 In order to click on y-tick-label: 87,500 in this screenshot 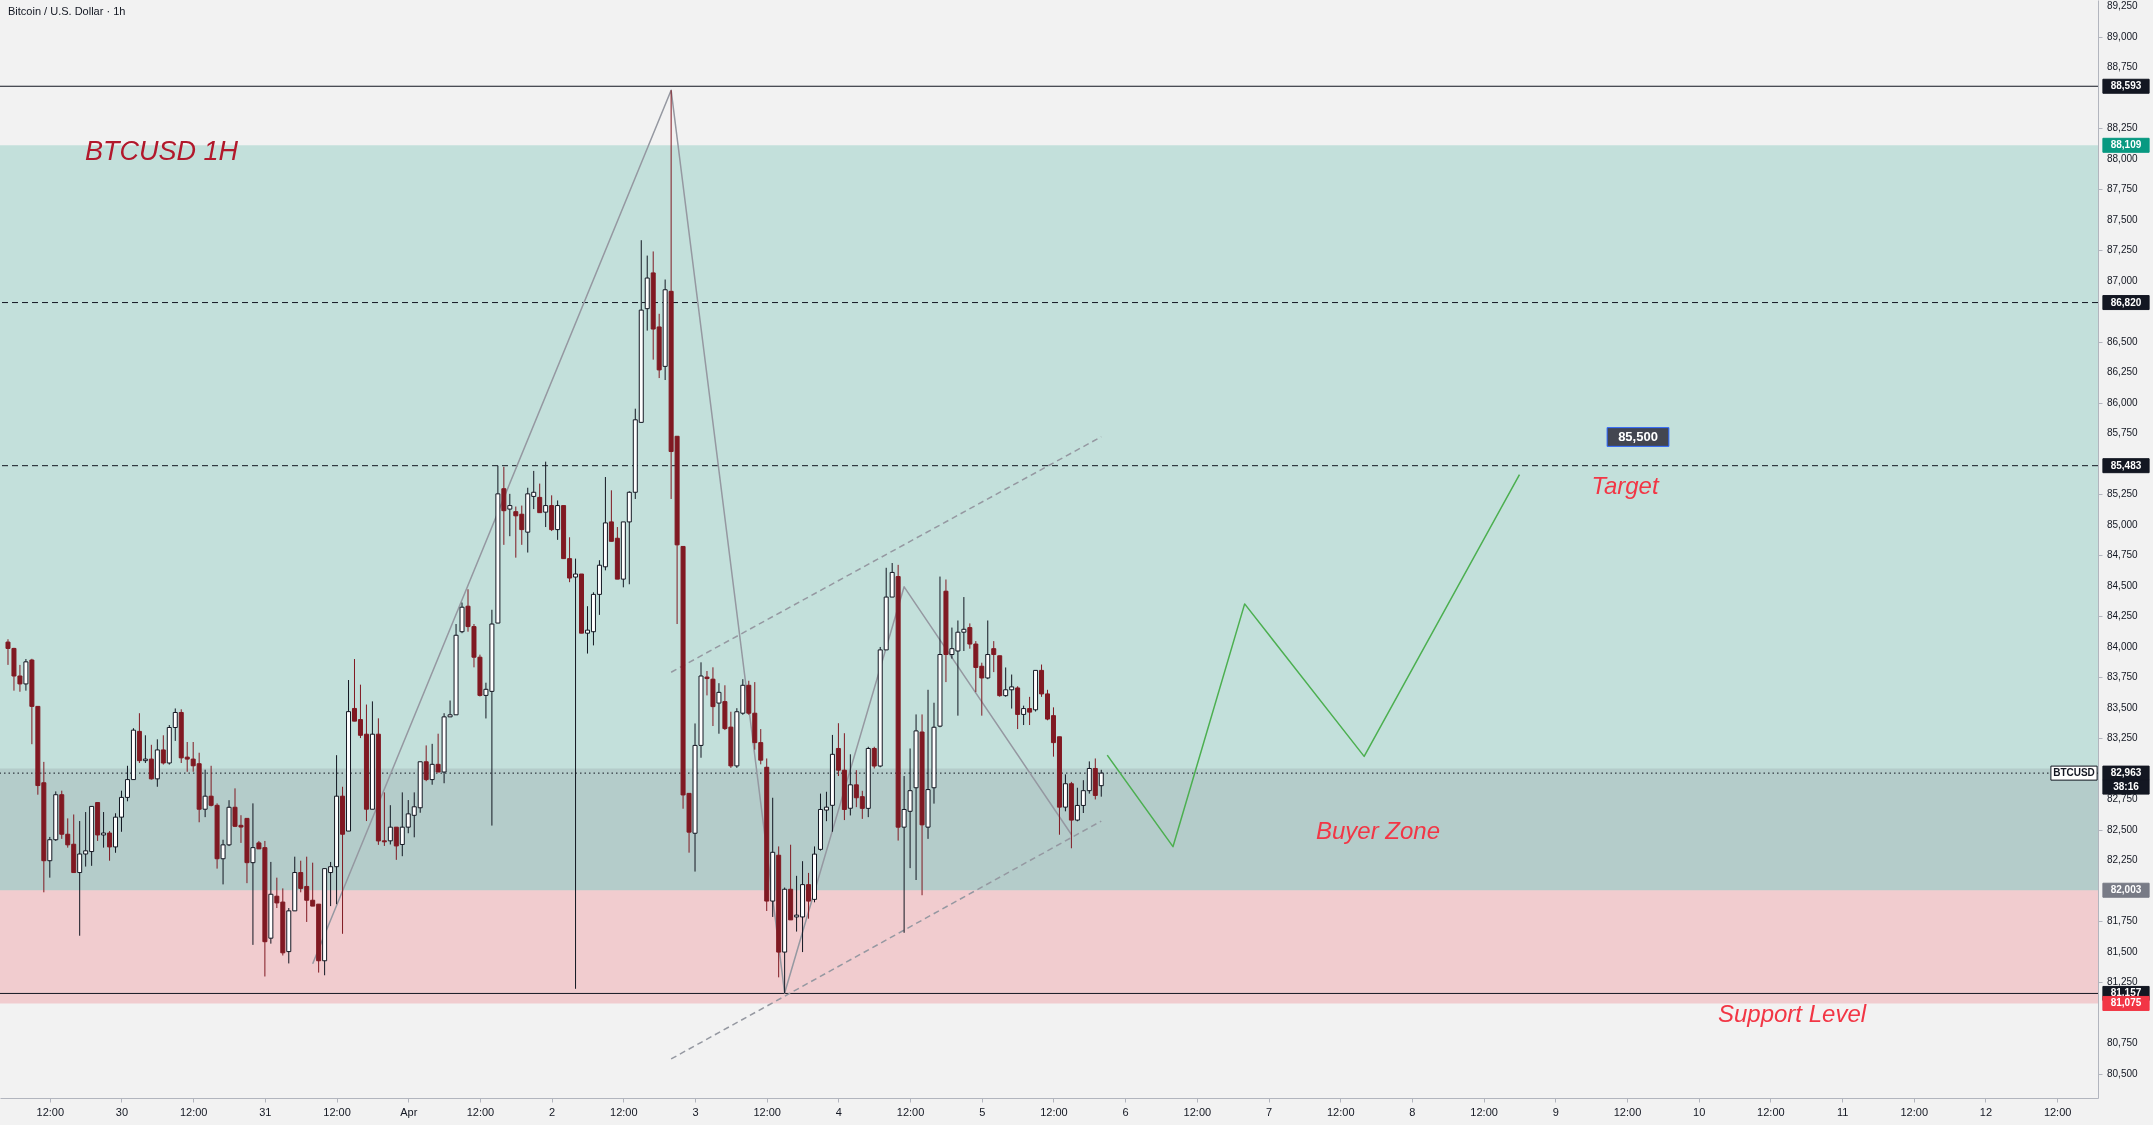, I will do `click(2123, 219)`.